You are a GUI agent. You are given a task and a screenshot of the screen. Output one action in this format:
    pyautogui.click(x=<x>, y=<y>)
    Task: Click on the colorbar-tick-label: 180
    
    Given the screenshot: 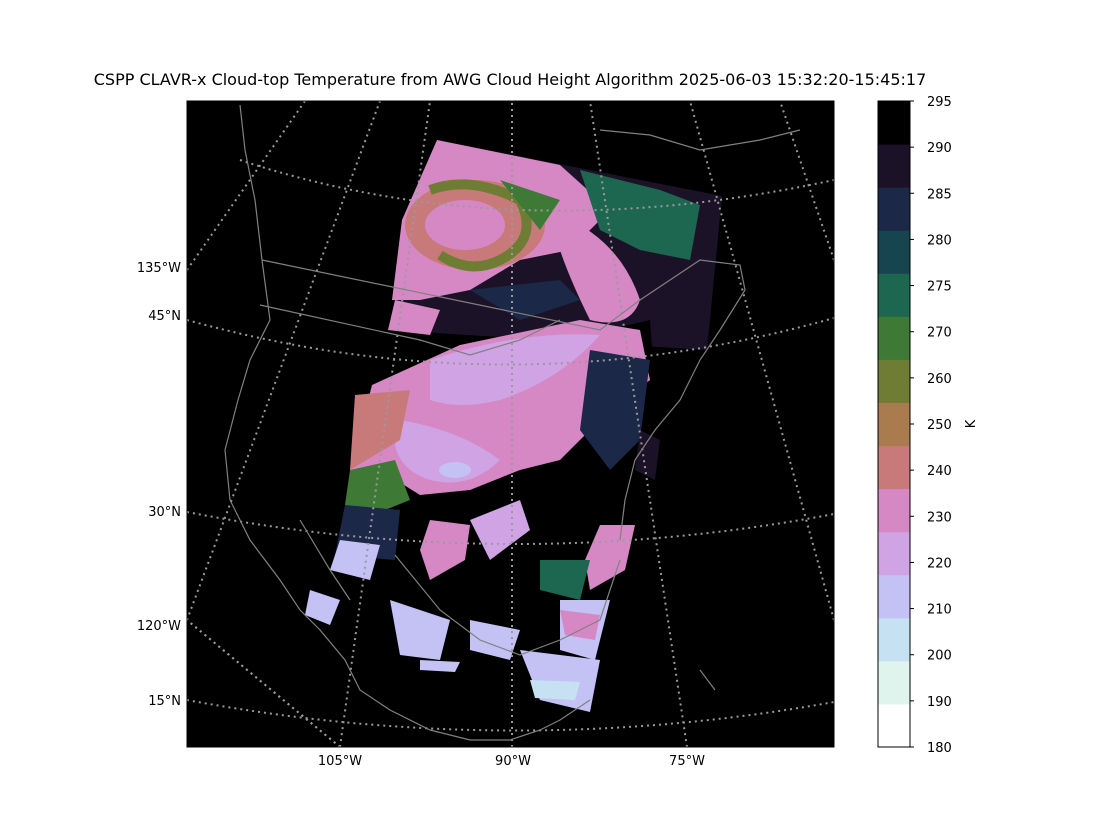 What is the action you would take?
    pyautogui.click(x=939, y=748)
    